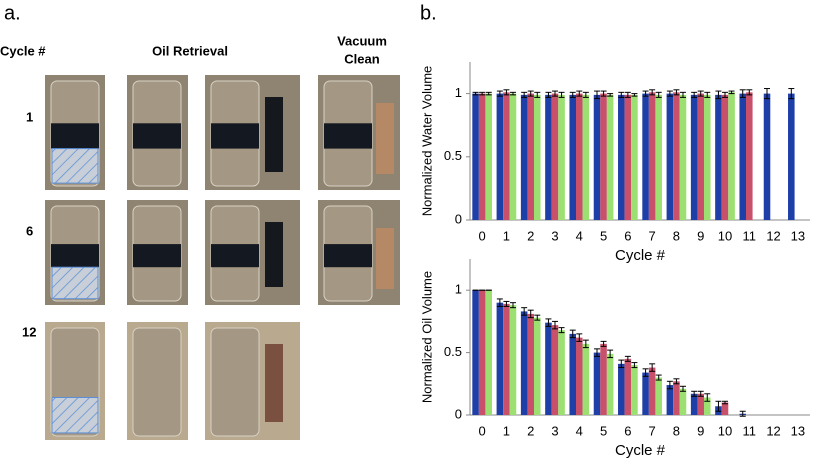  Describe the element at coordinates (750, 235) in the screenshot. I see `x-tick-label: 11` at that location.